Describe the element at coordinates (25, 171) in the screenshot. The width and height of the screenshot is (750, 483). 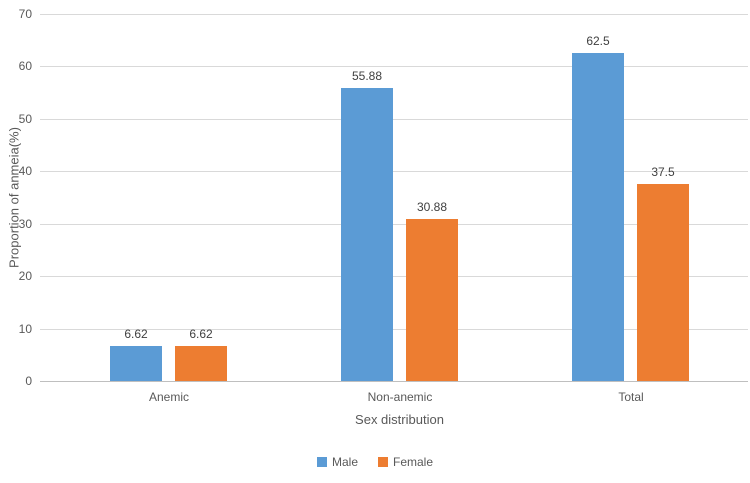
I see `y-tick-label: 40` at that location.